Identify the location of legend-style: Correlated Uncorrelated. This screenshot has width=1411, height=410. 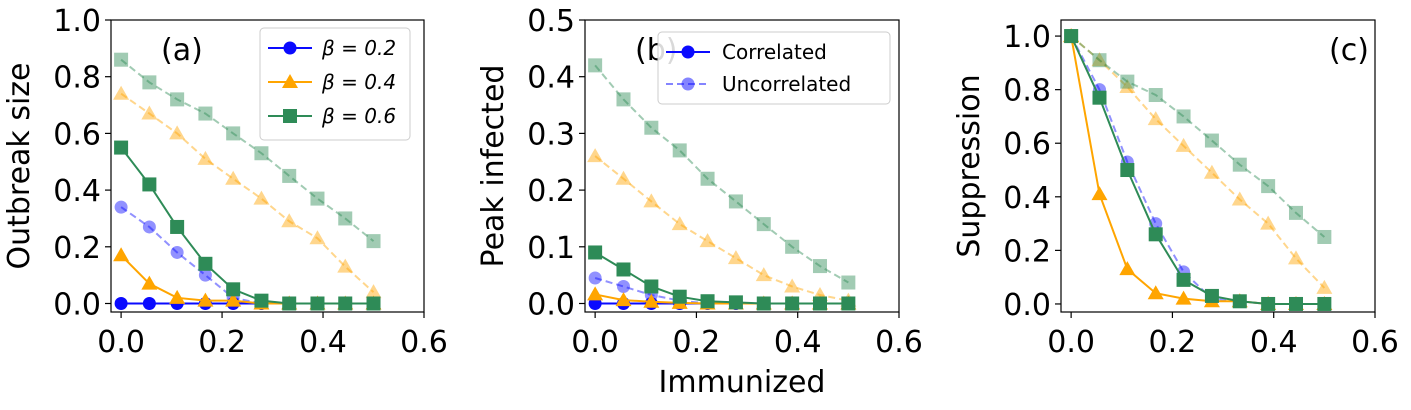
(774, 68).